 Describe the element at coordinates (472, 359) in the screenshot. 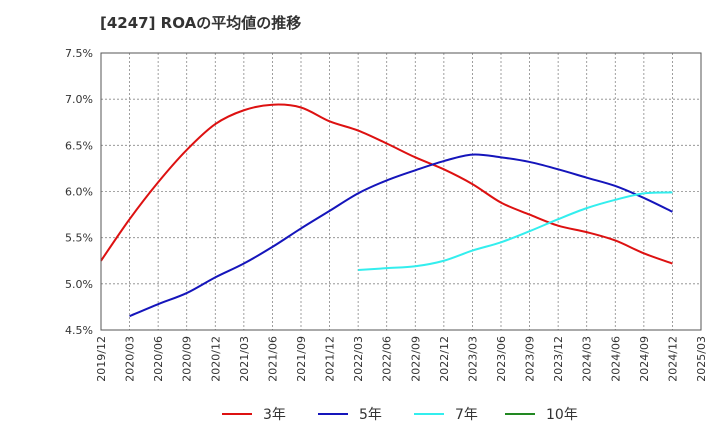

I see `x-tick-label: 2023/03` at that location.